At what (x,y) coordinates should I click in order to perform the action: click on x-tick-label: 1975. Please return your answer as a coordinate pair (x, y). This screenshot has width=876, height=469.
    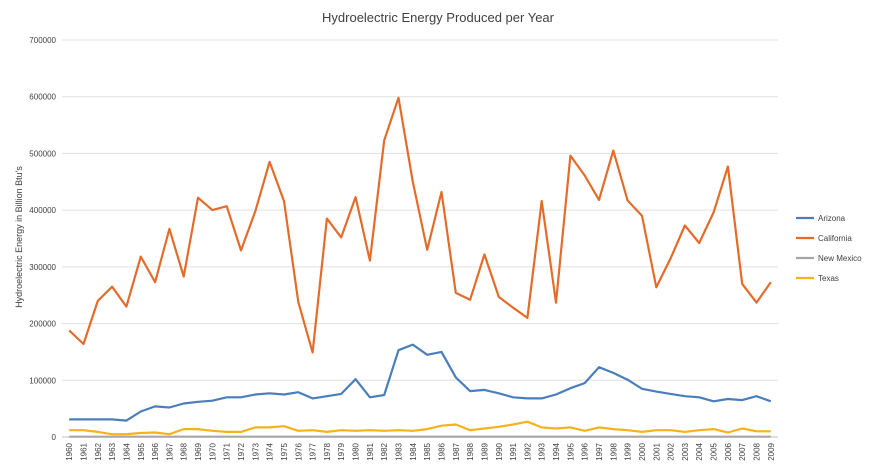
    Looking at the image, I should click on (284, 451).